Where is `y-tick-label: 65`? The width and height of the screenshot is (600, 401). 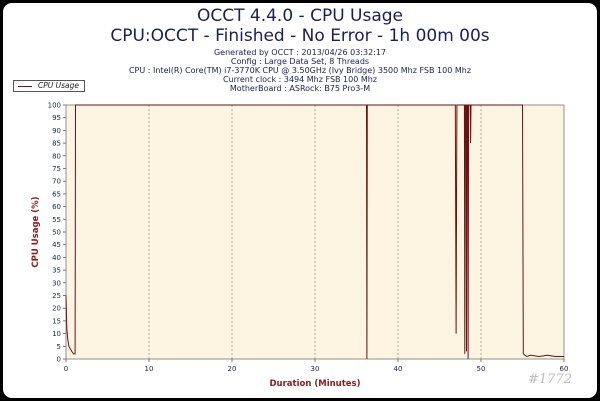 y-tick-label: 65 is located at coordinates (56, 194).